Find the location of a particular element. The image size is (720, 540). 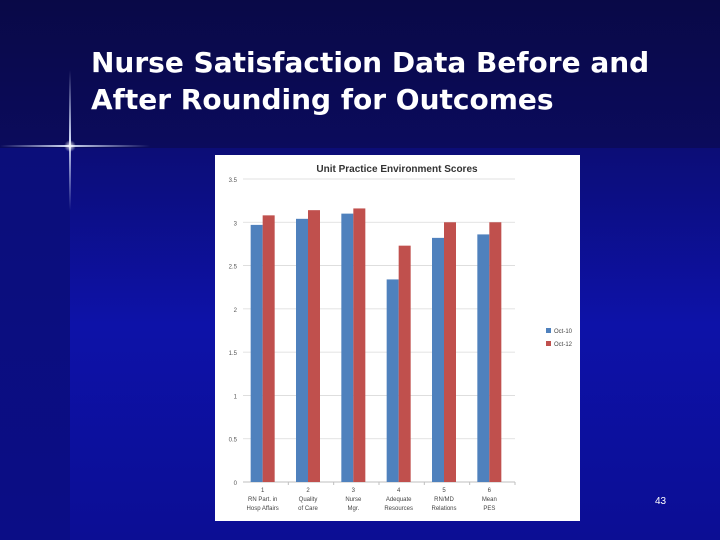

x-tick-label: Quality is located at coordinates (308, 500).